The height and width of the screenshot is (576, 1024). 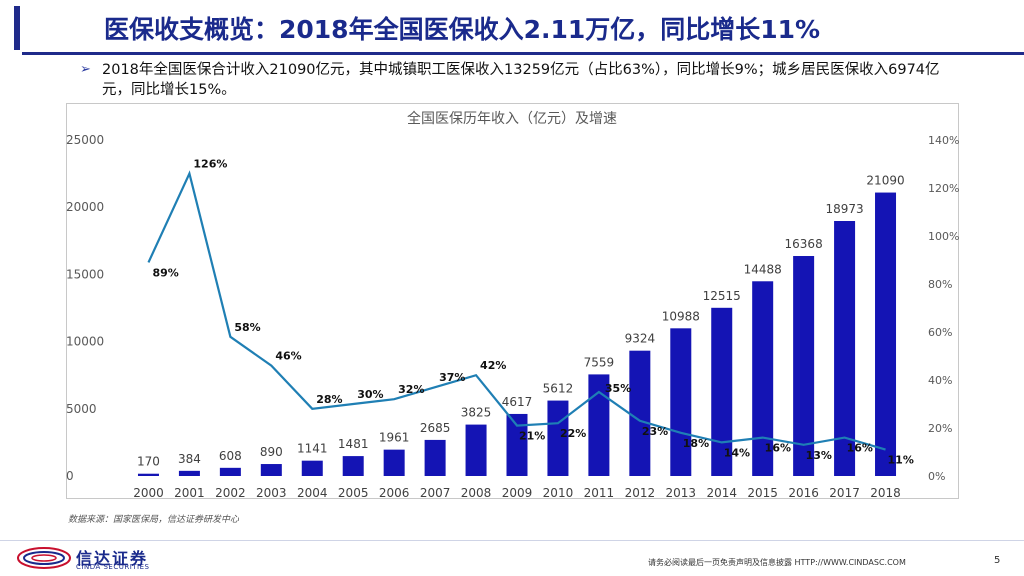 What do you see at coordinates (370, 394) in the screenshot?
I see `growth-label: 30%` at bounding box center [370, 394].